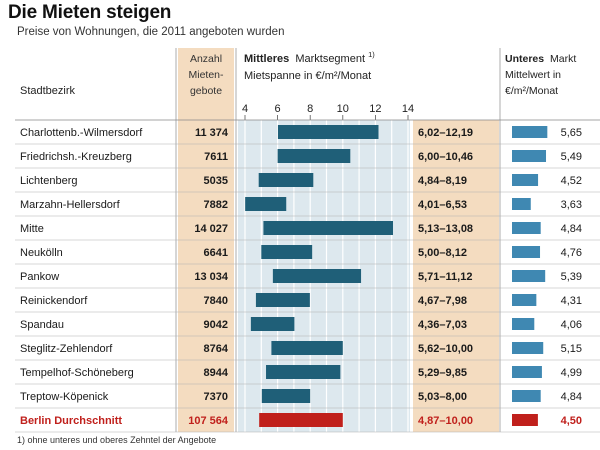 The width and height of the screenshot is (600, 450). Describe the element at coordinates (445, 229) in the screenshot. I see `range-label: 5,13–13,08` at that location.